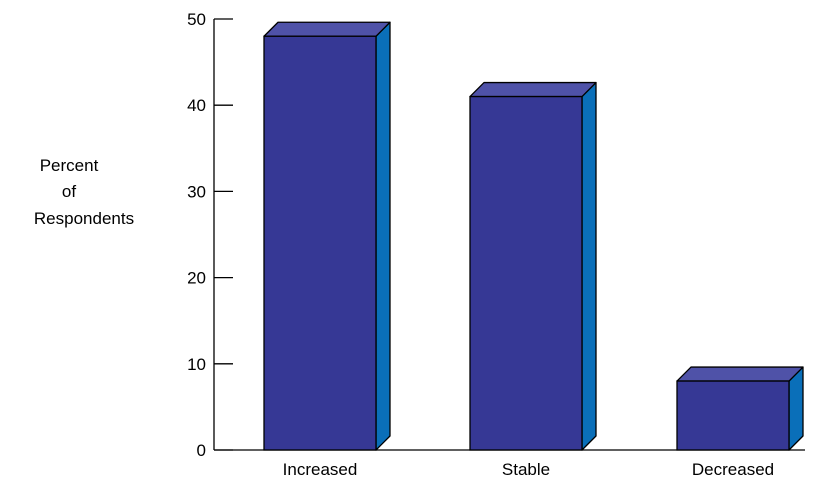 The image size is (824, 488). Describe the element at coordinates (201, 450) in the screenshot. I see `y-tick-label: 0` at that location.